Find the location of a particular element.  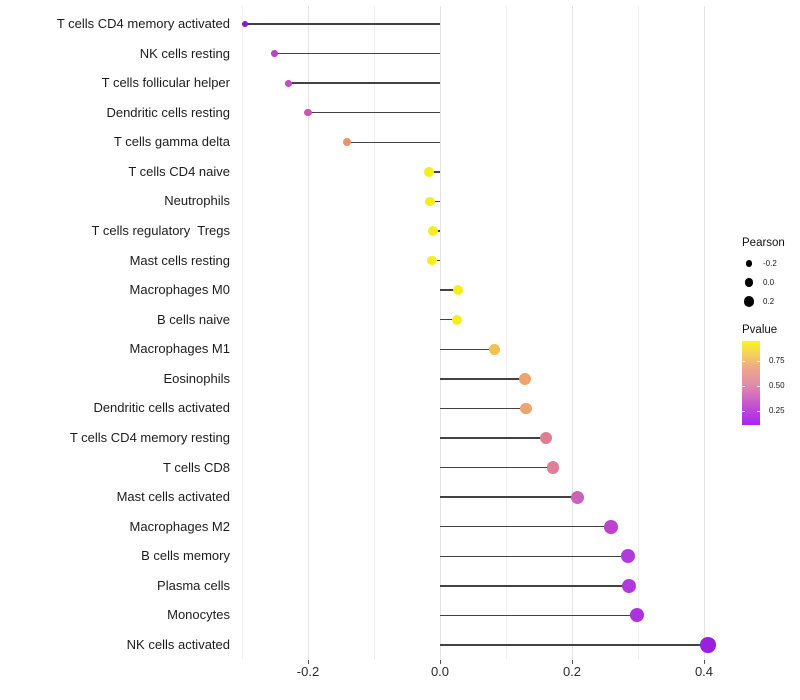

legend-pvalue: Pvalue 0.75 0.50 0.25 is located at coordinates (771, 374).